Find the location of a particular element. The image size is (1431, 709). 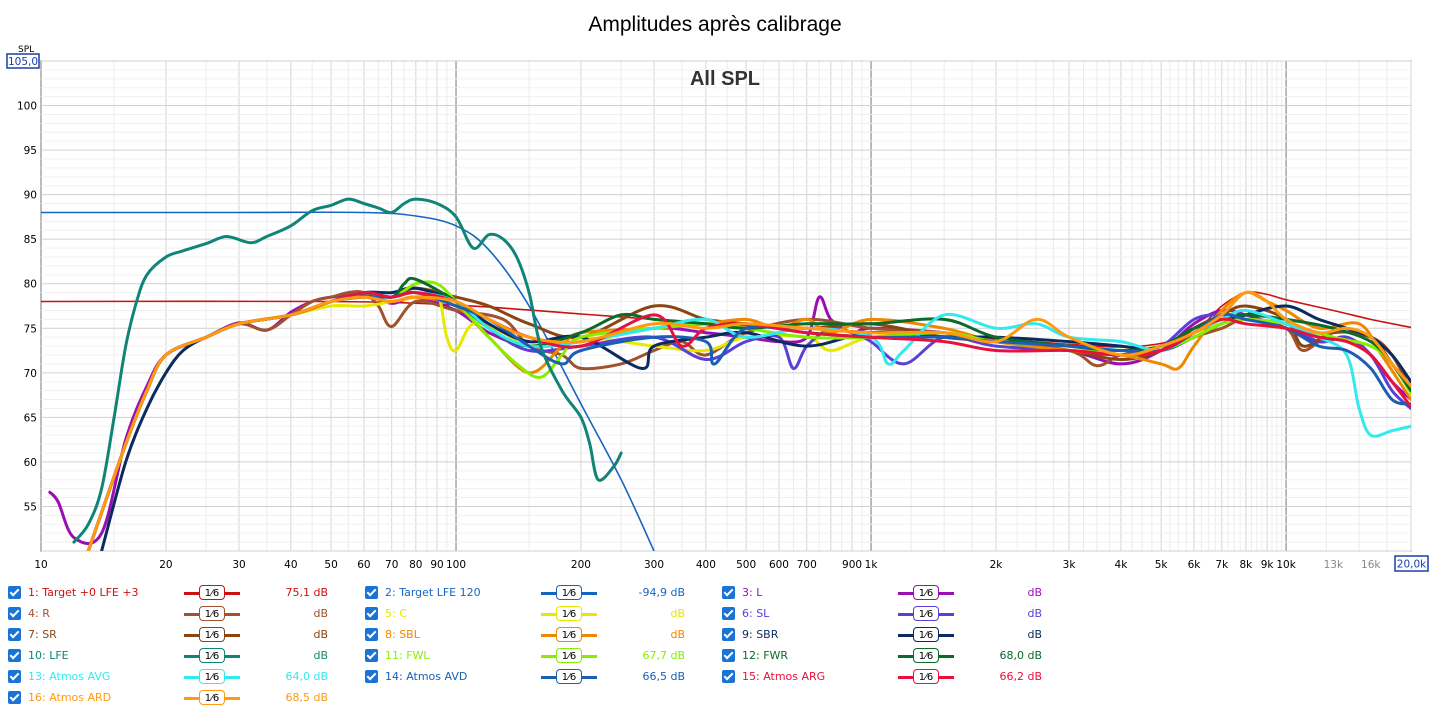

legend-item: 1: Target +0 LFE +3 1⁄6 75,1 dB is located at coordinates (178, 594).